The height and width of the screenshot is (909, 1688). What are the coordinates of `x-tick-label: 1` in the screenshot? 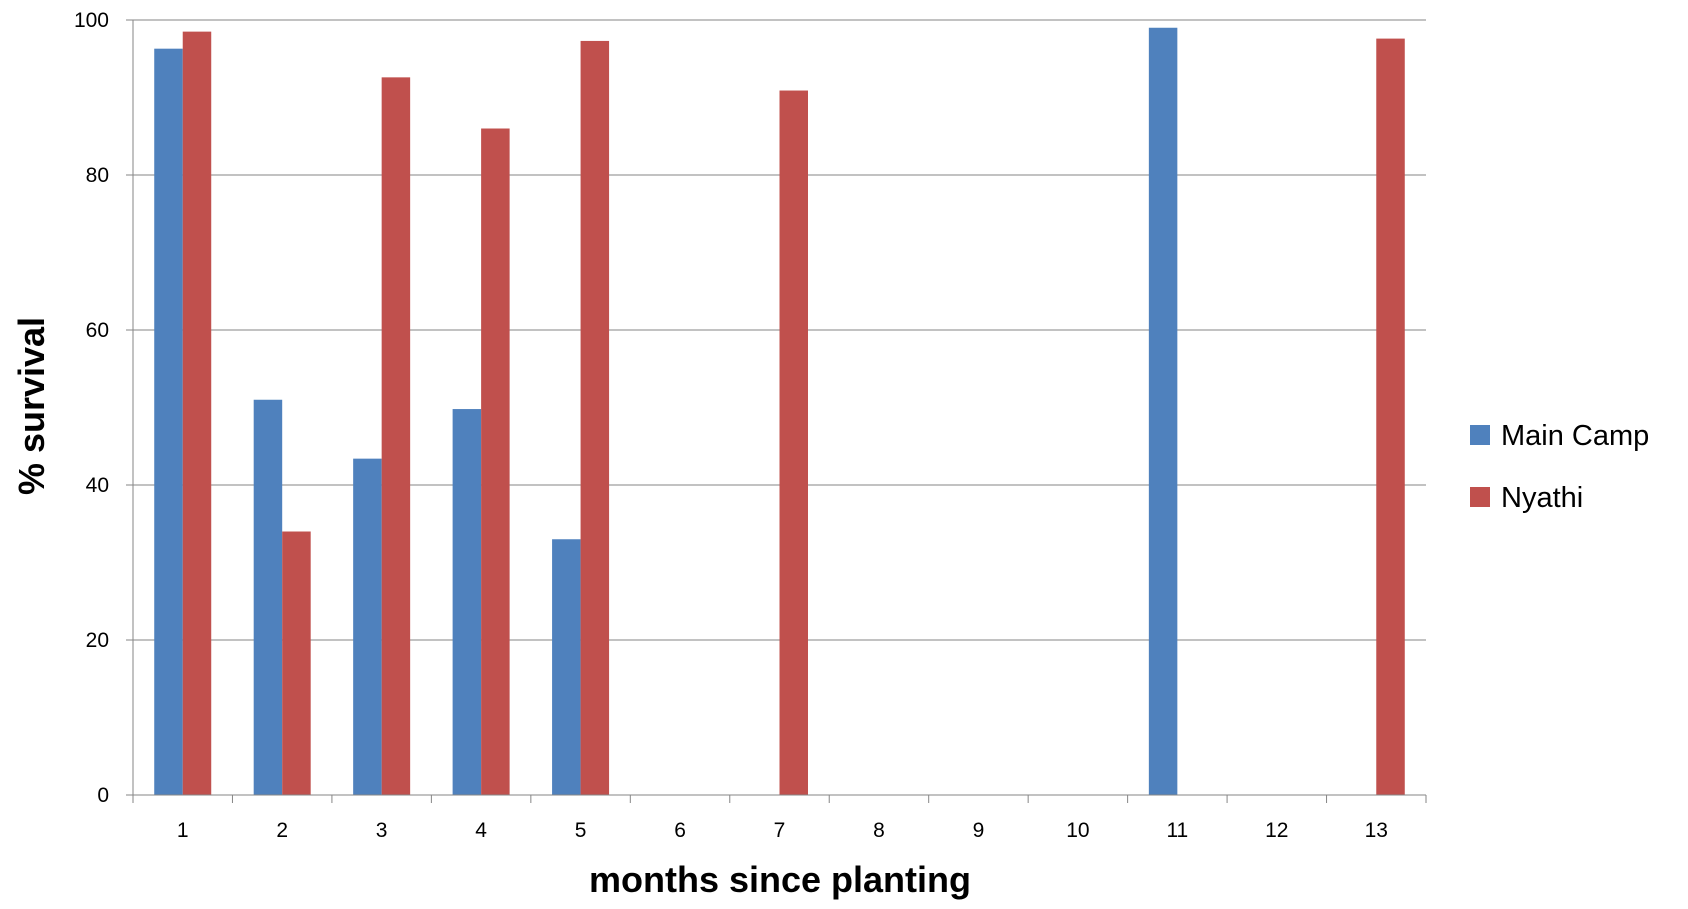 It's located at (183, 830).